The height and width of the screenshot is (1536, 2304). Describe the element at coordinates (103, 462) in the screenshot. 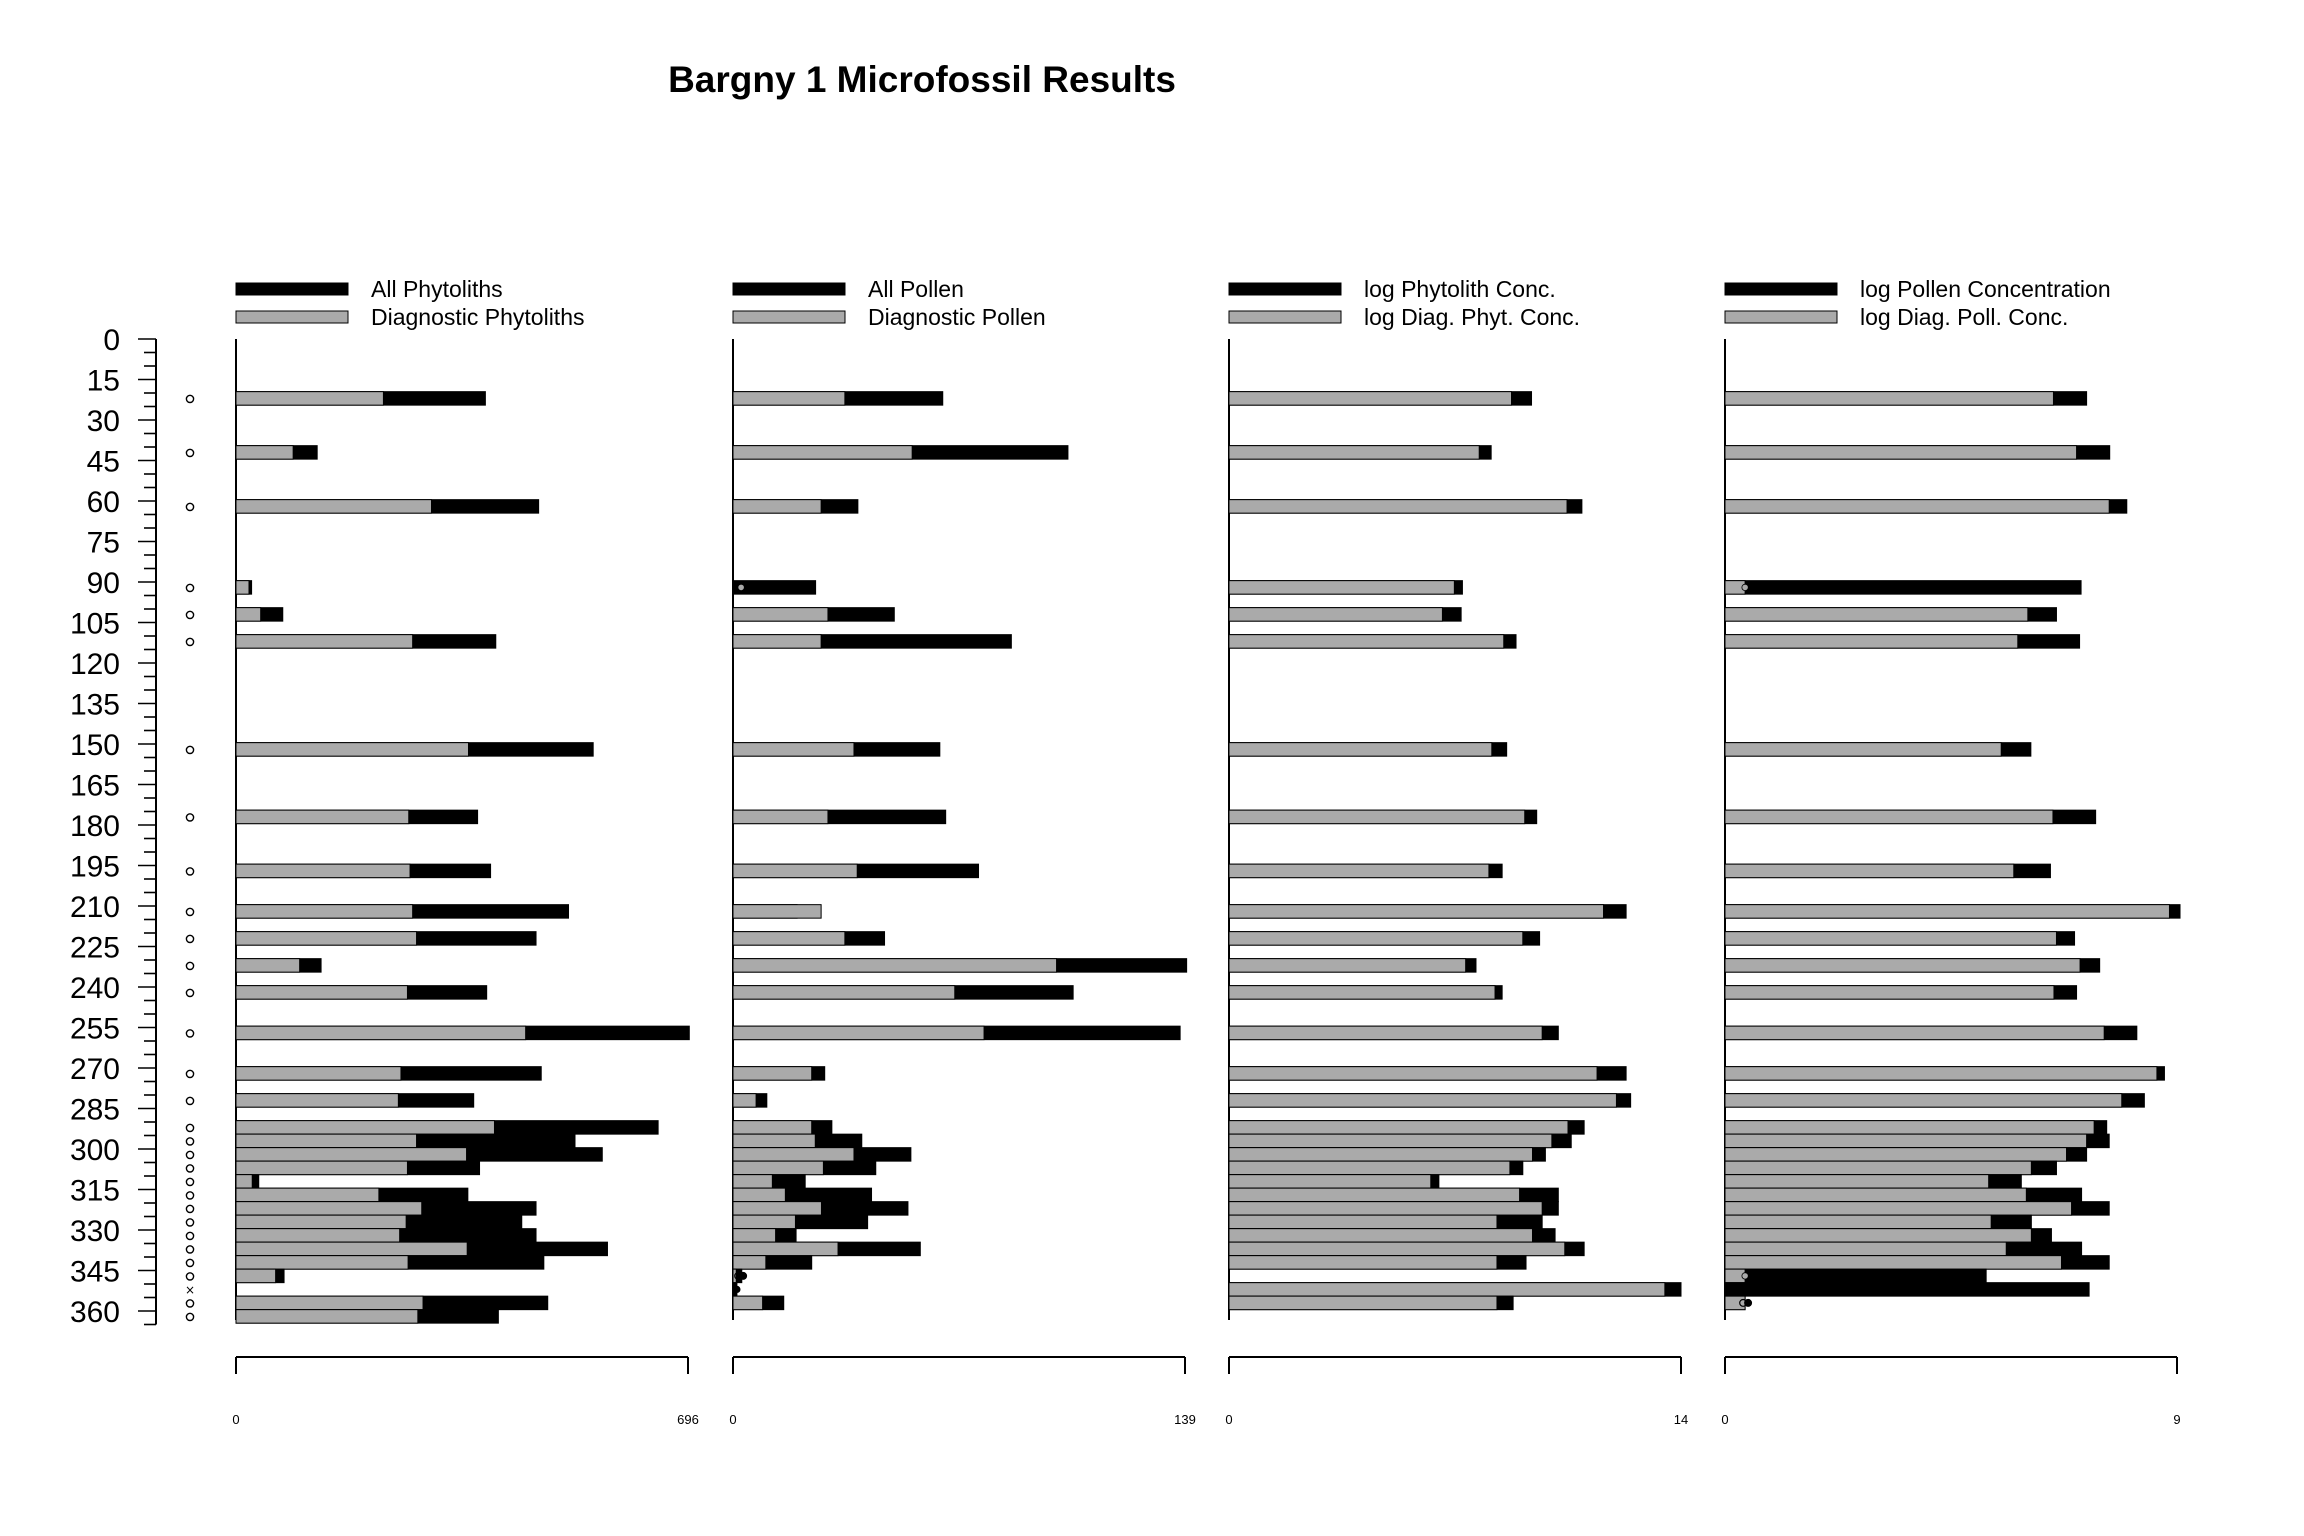

I see `depth-tick-label: 45` at that location.